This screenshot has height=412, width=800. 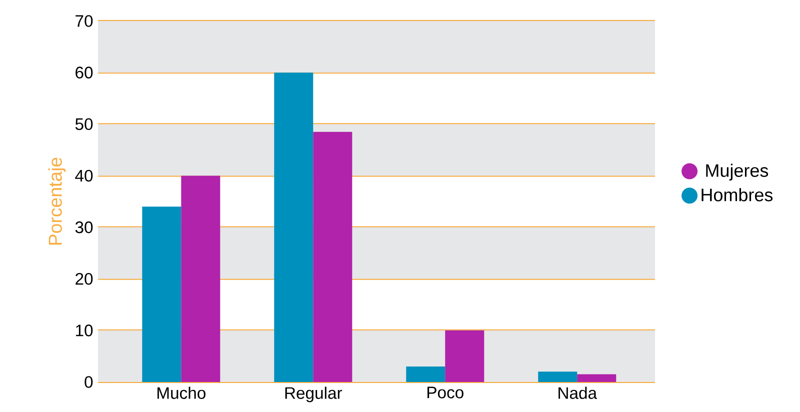 I want to click on x-tick-label: Poco, so click(x=446, y=392).